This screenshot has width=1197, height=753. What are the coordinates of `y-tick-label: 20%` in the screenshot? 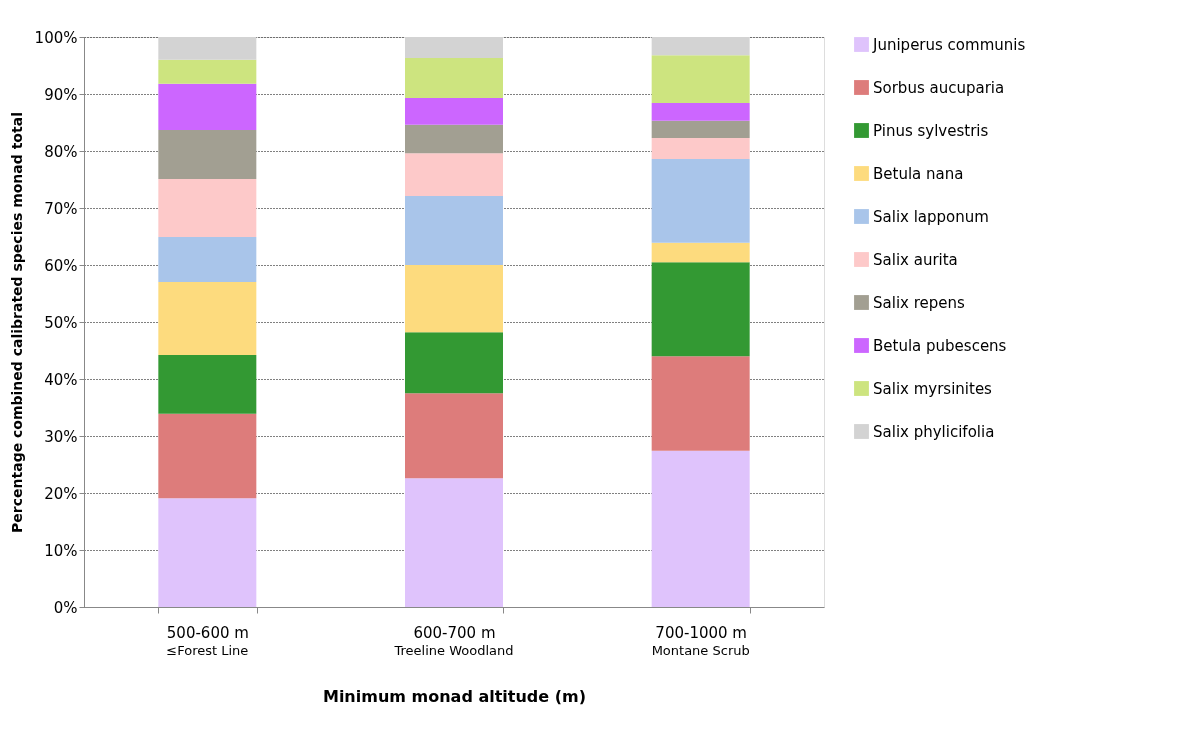 It's located at (61, 493).